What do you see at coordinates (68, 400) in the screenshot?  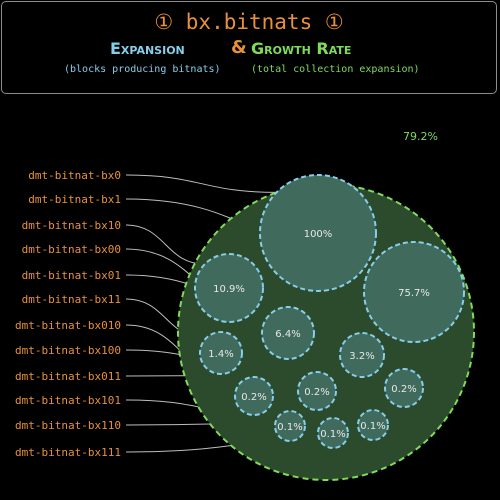 I see `label-dmt-bitnat-bx101: dmt-bitnat-bx101` at bounding box center [68, 400].